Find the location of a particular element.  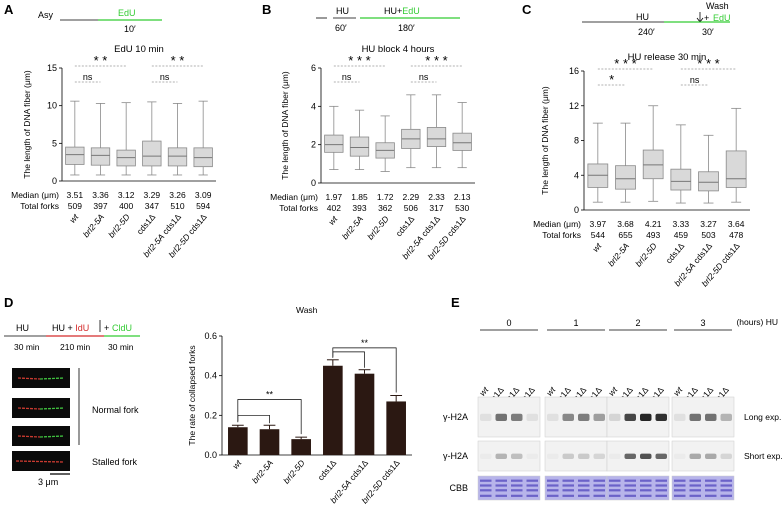

median-value: 3.97 is located at coordinates (598, 224).